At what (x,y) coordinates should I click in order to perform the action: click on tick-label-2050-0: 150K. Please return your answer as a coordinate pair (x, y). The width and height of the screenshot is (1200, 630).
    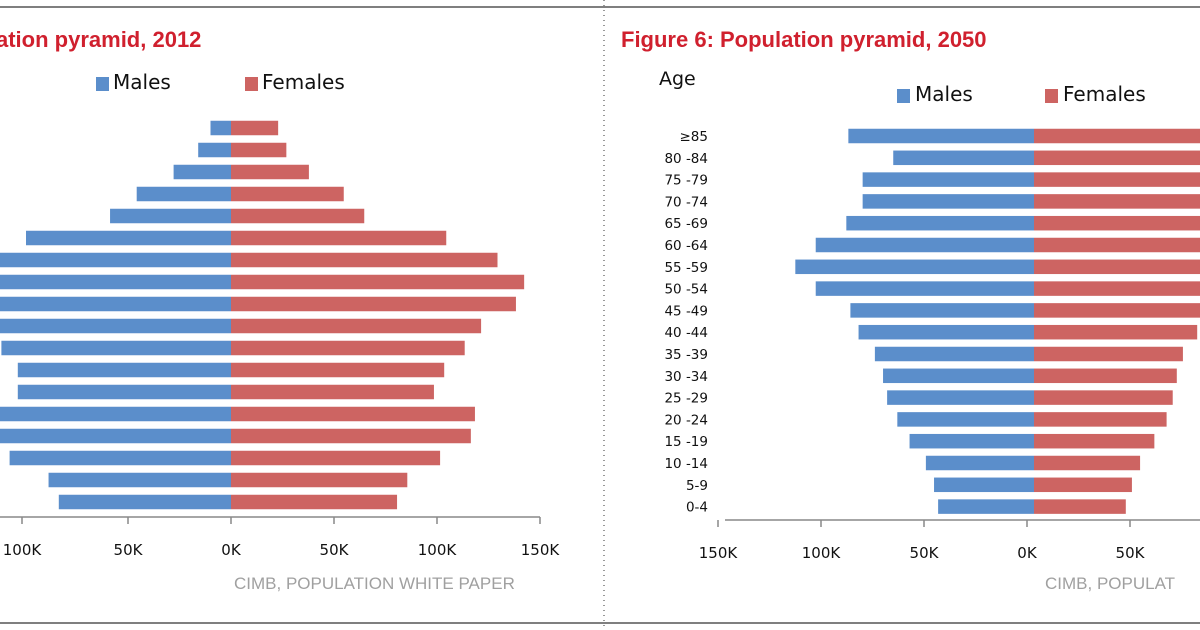
    Looking at the image, I should click on (719, 553).